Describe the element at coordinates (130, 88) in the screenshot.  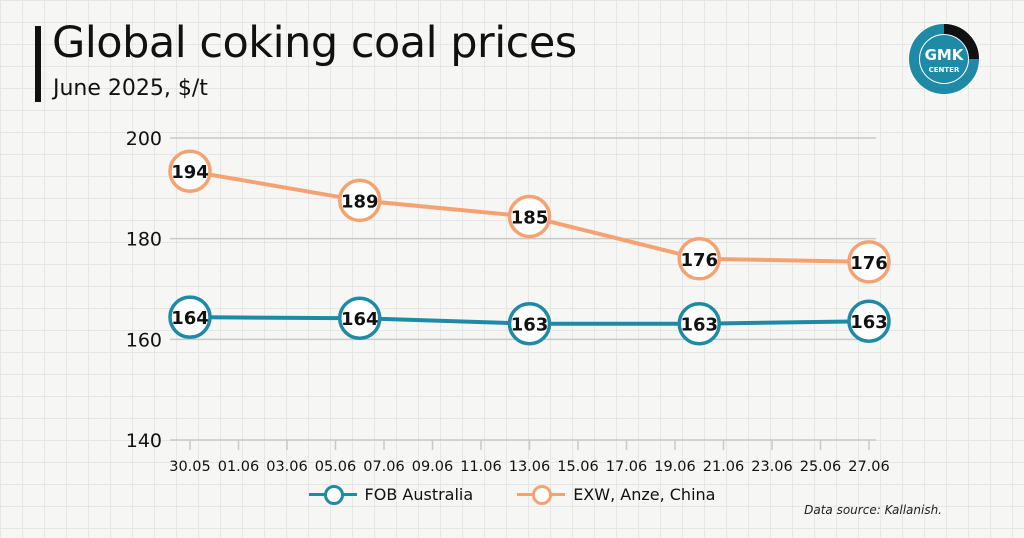
I see `chart-subtitle: June 2025, $/t` at that location.